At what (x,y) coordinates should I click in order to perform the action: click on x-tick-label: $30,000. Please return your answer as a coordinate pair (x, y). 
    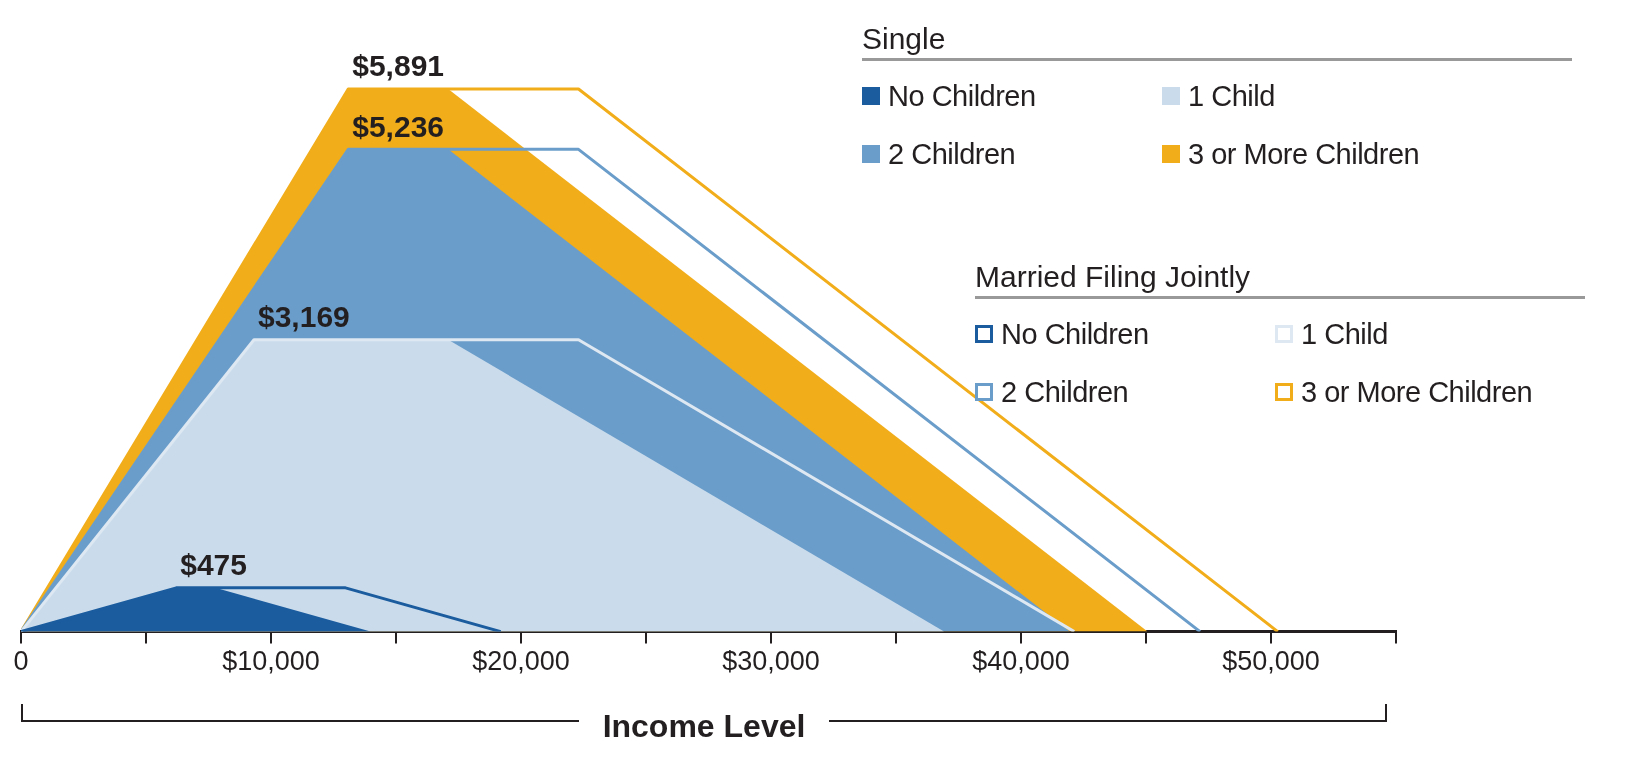
    Looking at the image, I should click on (771, 661).